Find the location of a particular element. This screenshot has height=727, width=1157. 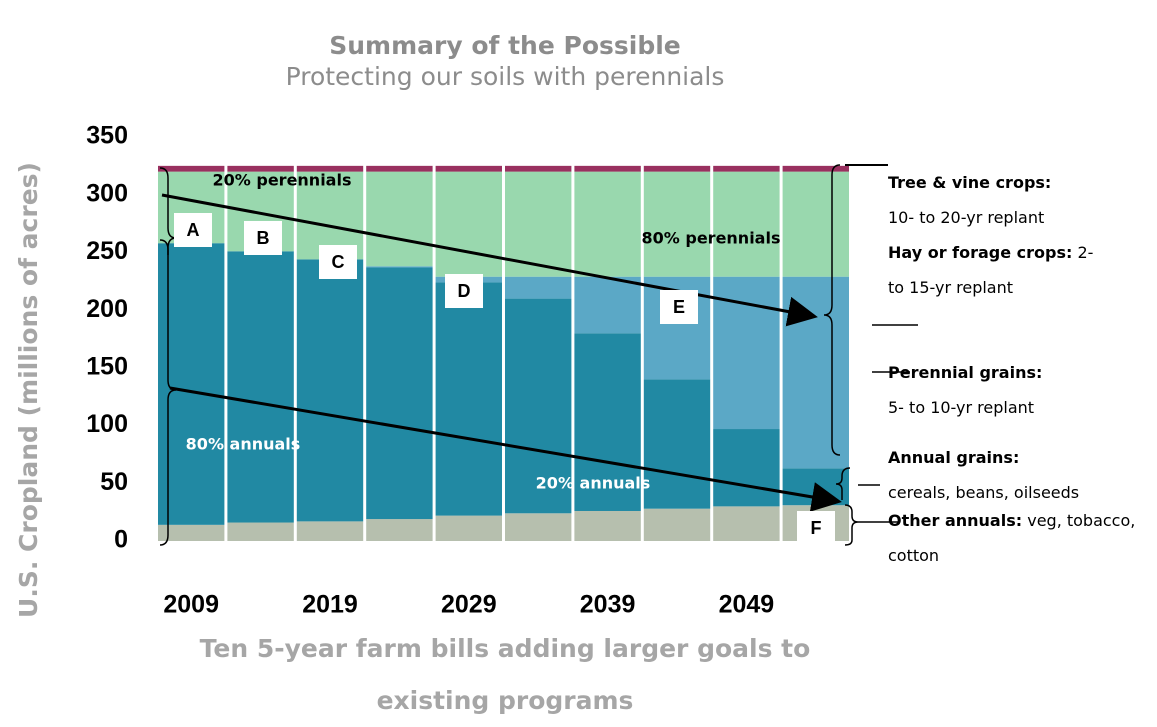

letter: A is located at coordinates (193, 230).